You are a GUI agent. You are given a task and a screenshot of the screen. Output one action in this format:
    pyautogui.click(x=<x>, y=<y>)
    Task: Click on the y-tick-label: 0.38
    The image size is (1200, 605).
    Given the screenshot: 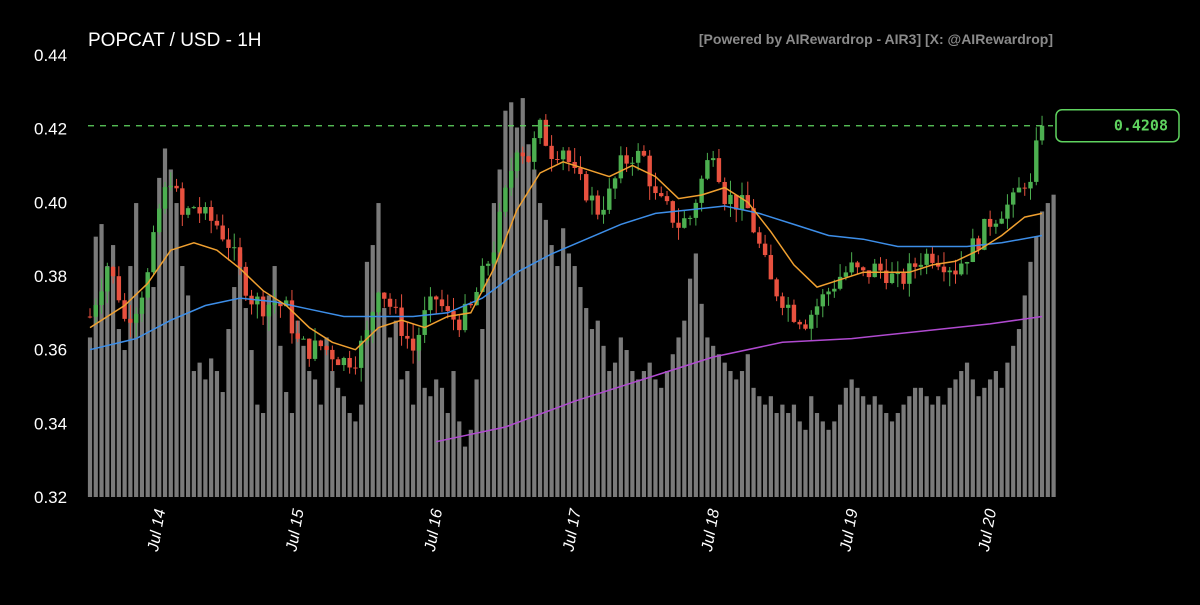 What is the action you would take?
    pyautogui.click(x=50, y=276)
    